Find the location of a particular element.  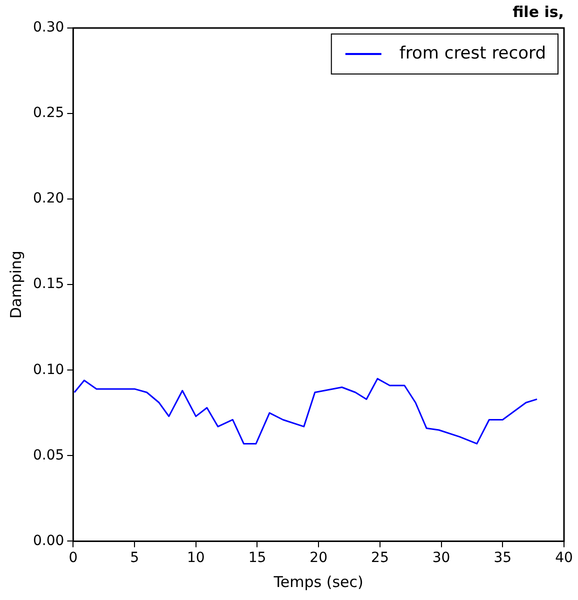

x-tick-label: 15 is located at coordinates (257, 558).